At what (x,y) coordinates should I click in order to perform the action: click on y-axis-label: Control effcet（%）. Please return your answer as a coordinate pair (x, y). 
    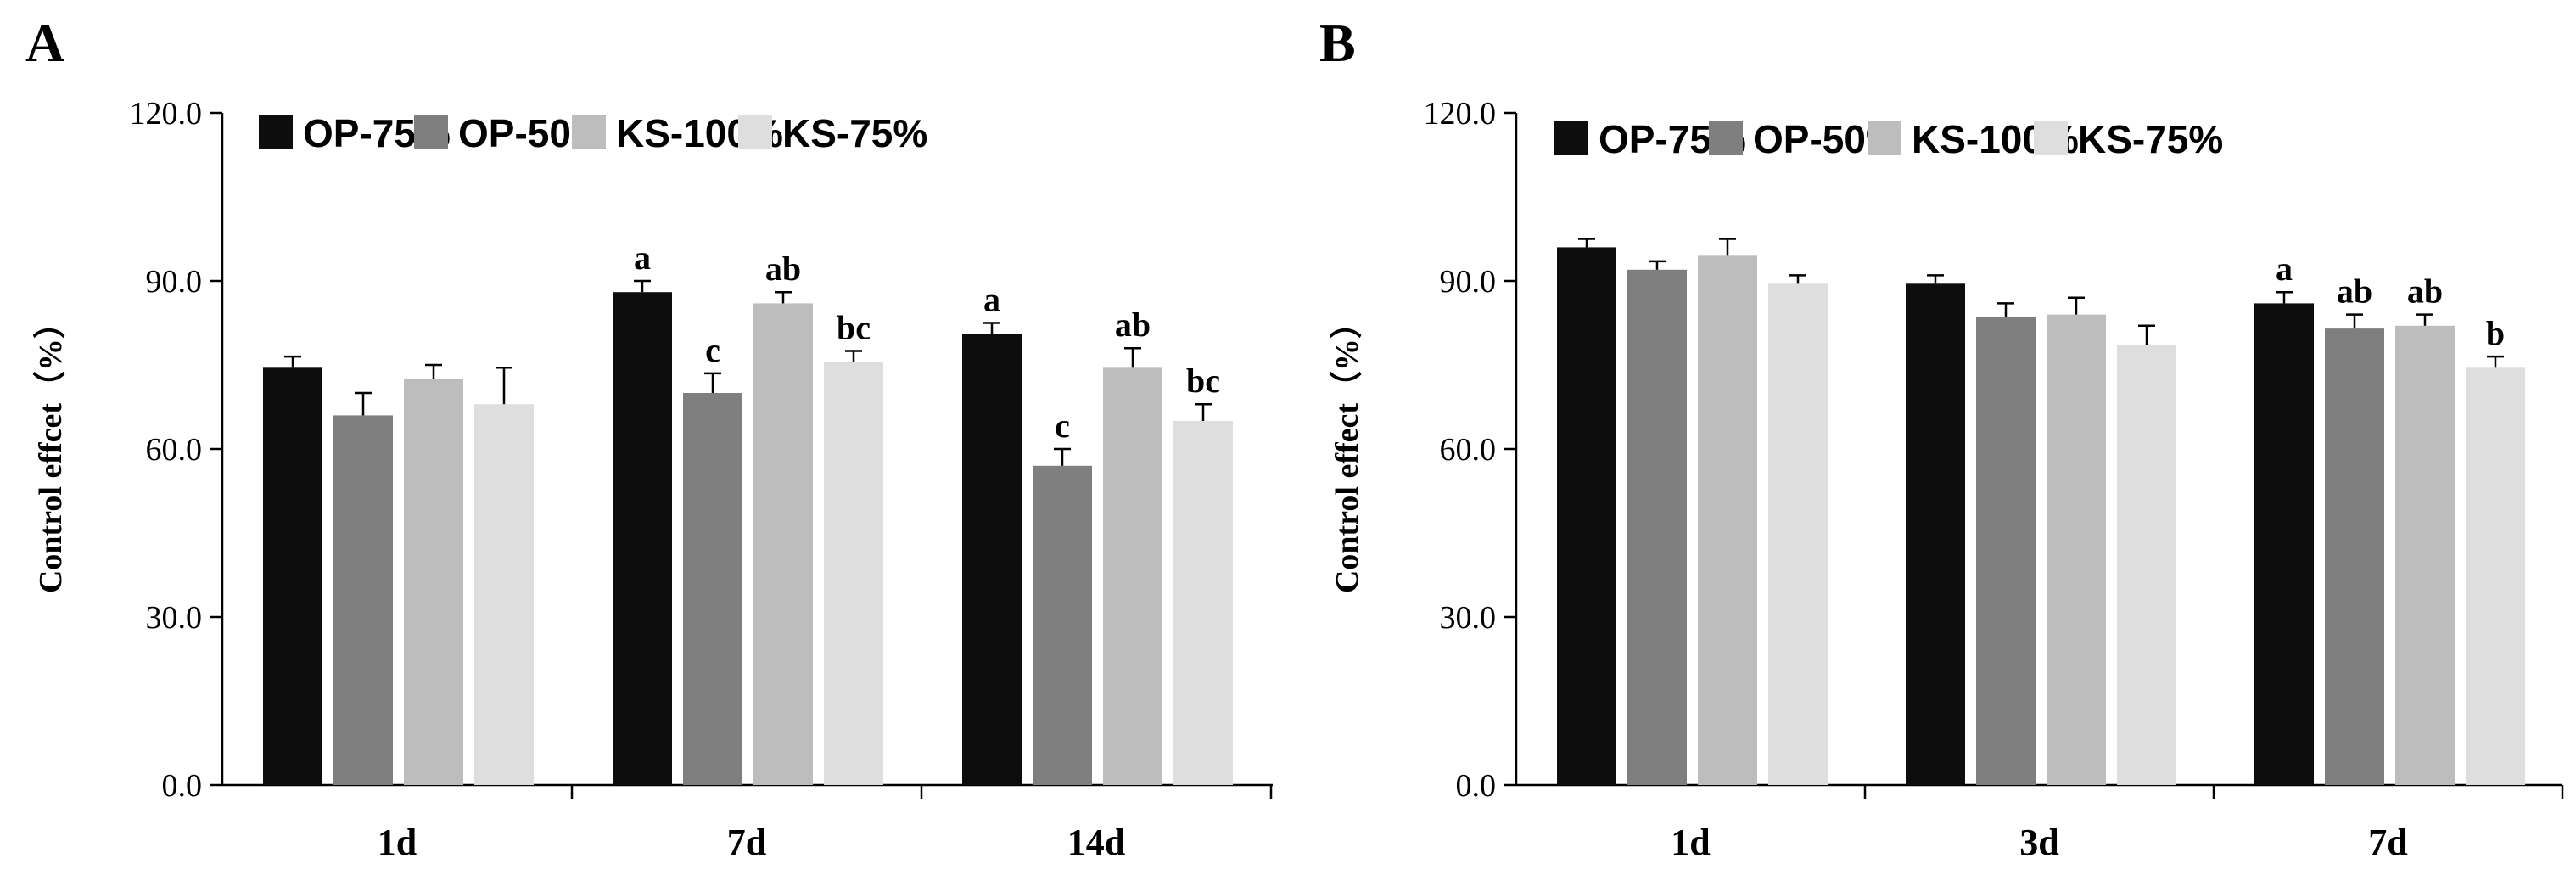
    Looking at the image, I should click on (51, 450).